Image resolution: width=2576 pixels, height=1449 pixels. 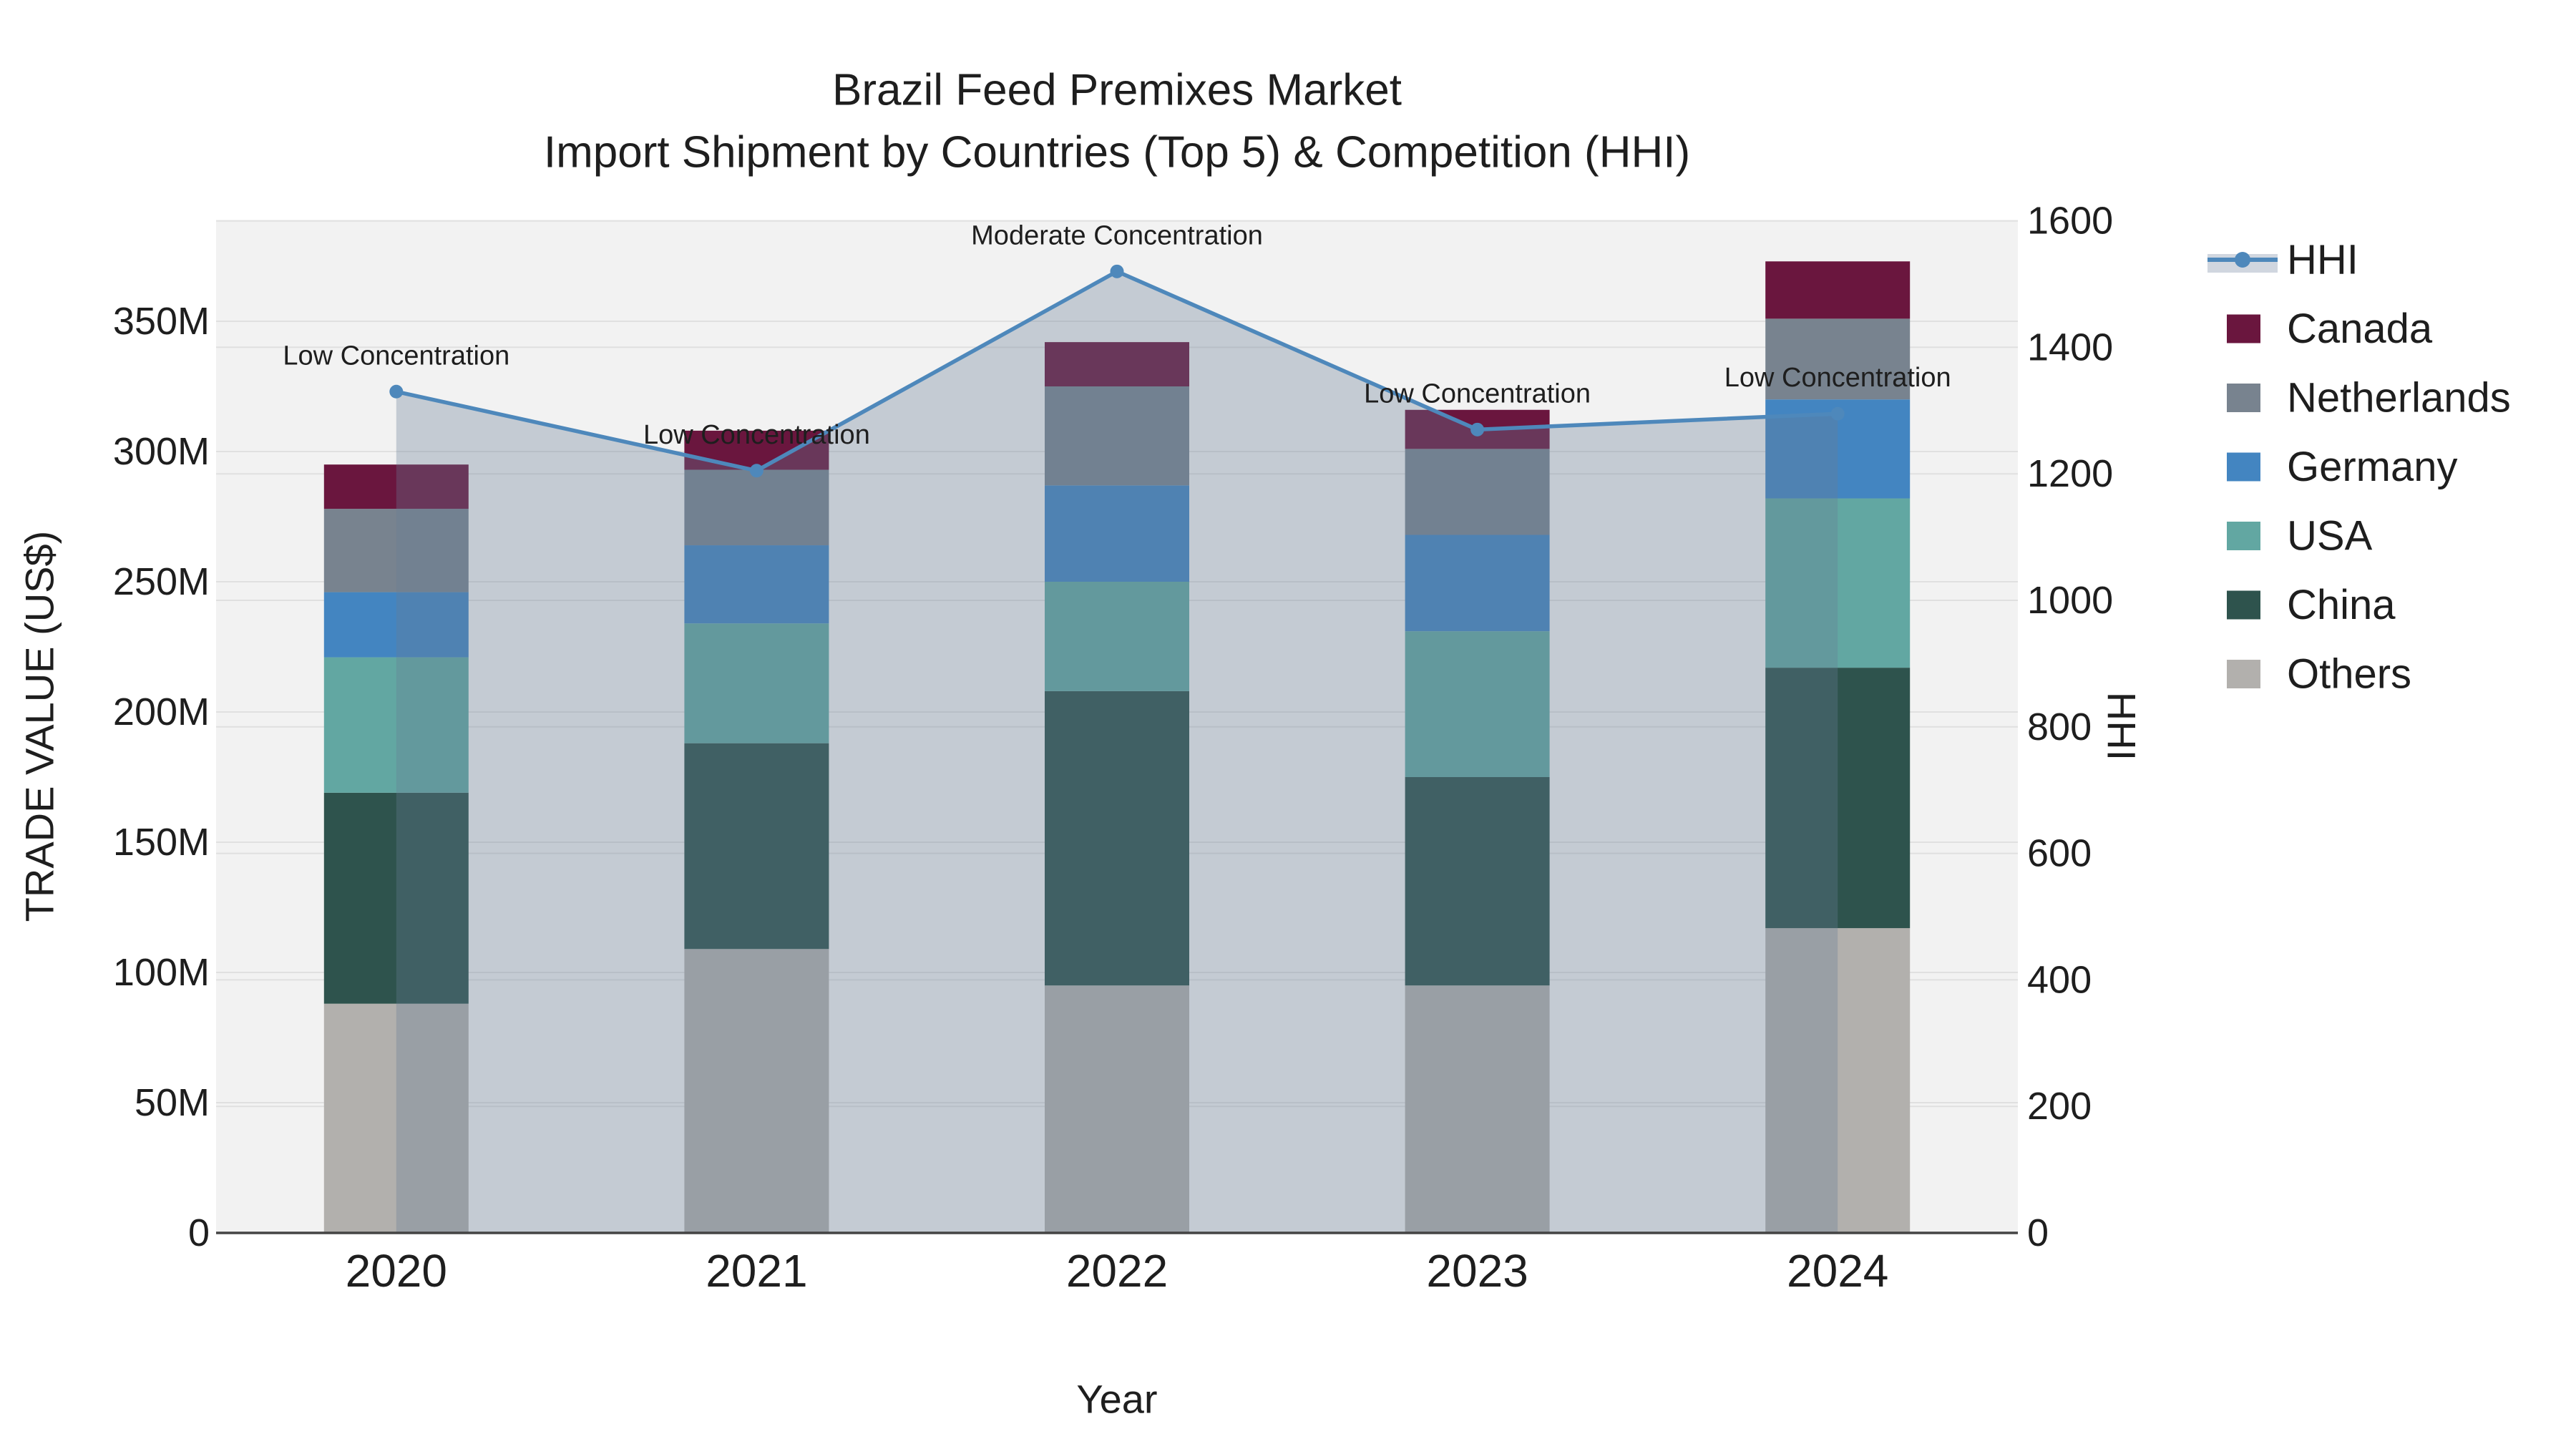 I want to click on y-right-tick-label: 400, so click(x=2059, y=979).